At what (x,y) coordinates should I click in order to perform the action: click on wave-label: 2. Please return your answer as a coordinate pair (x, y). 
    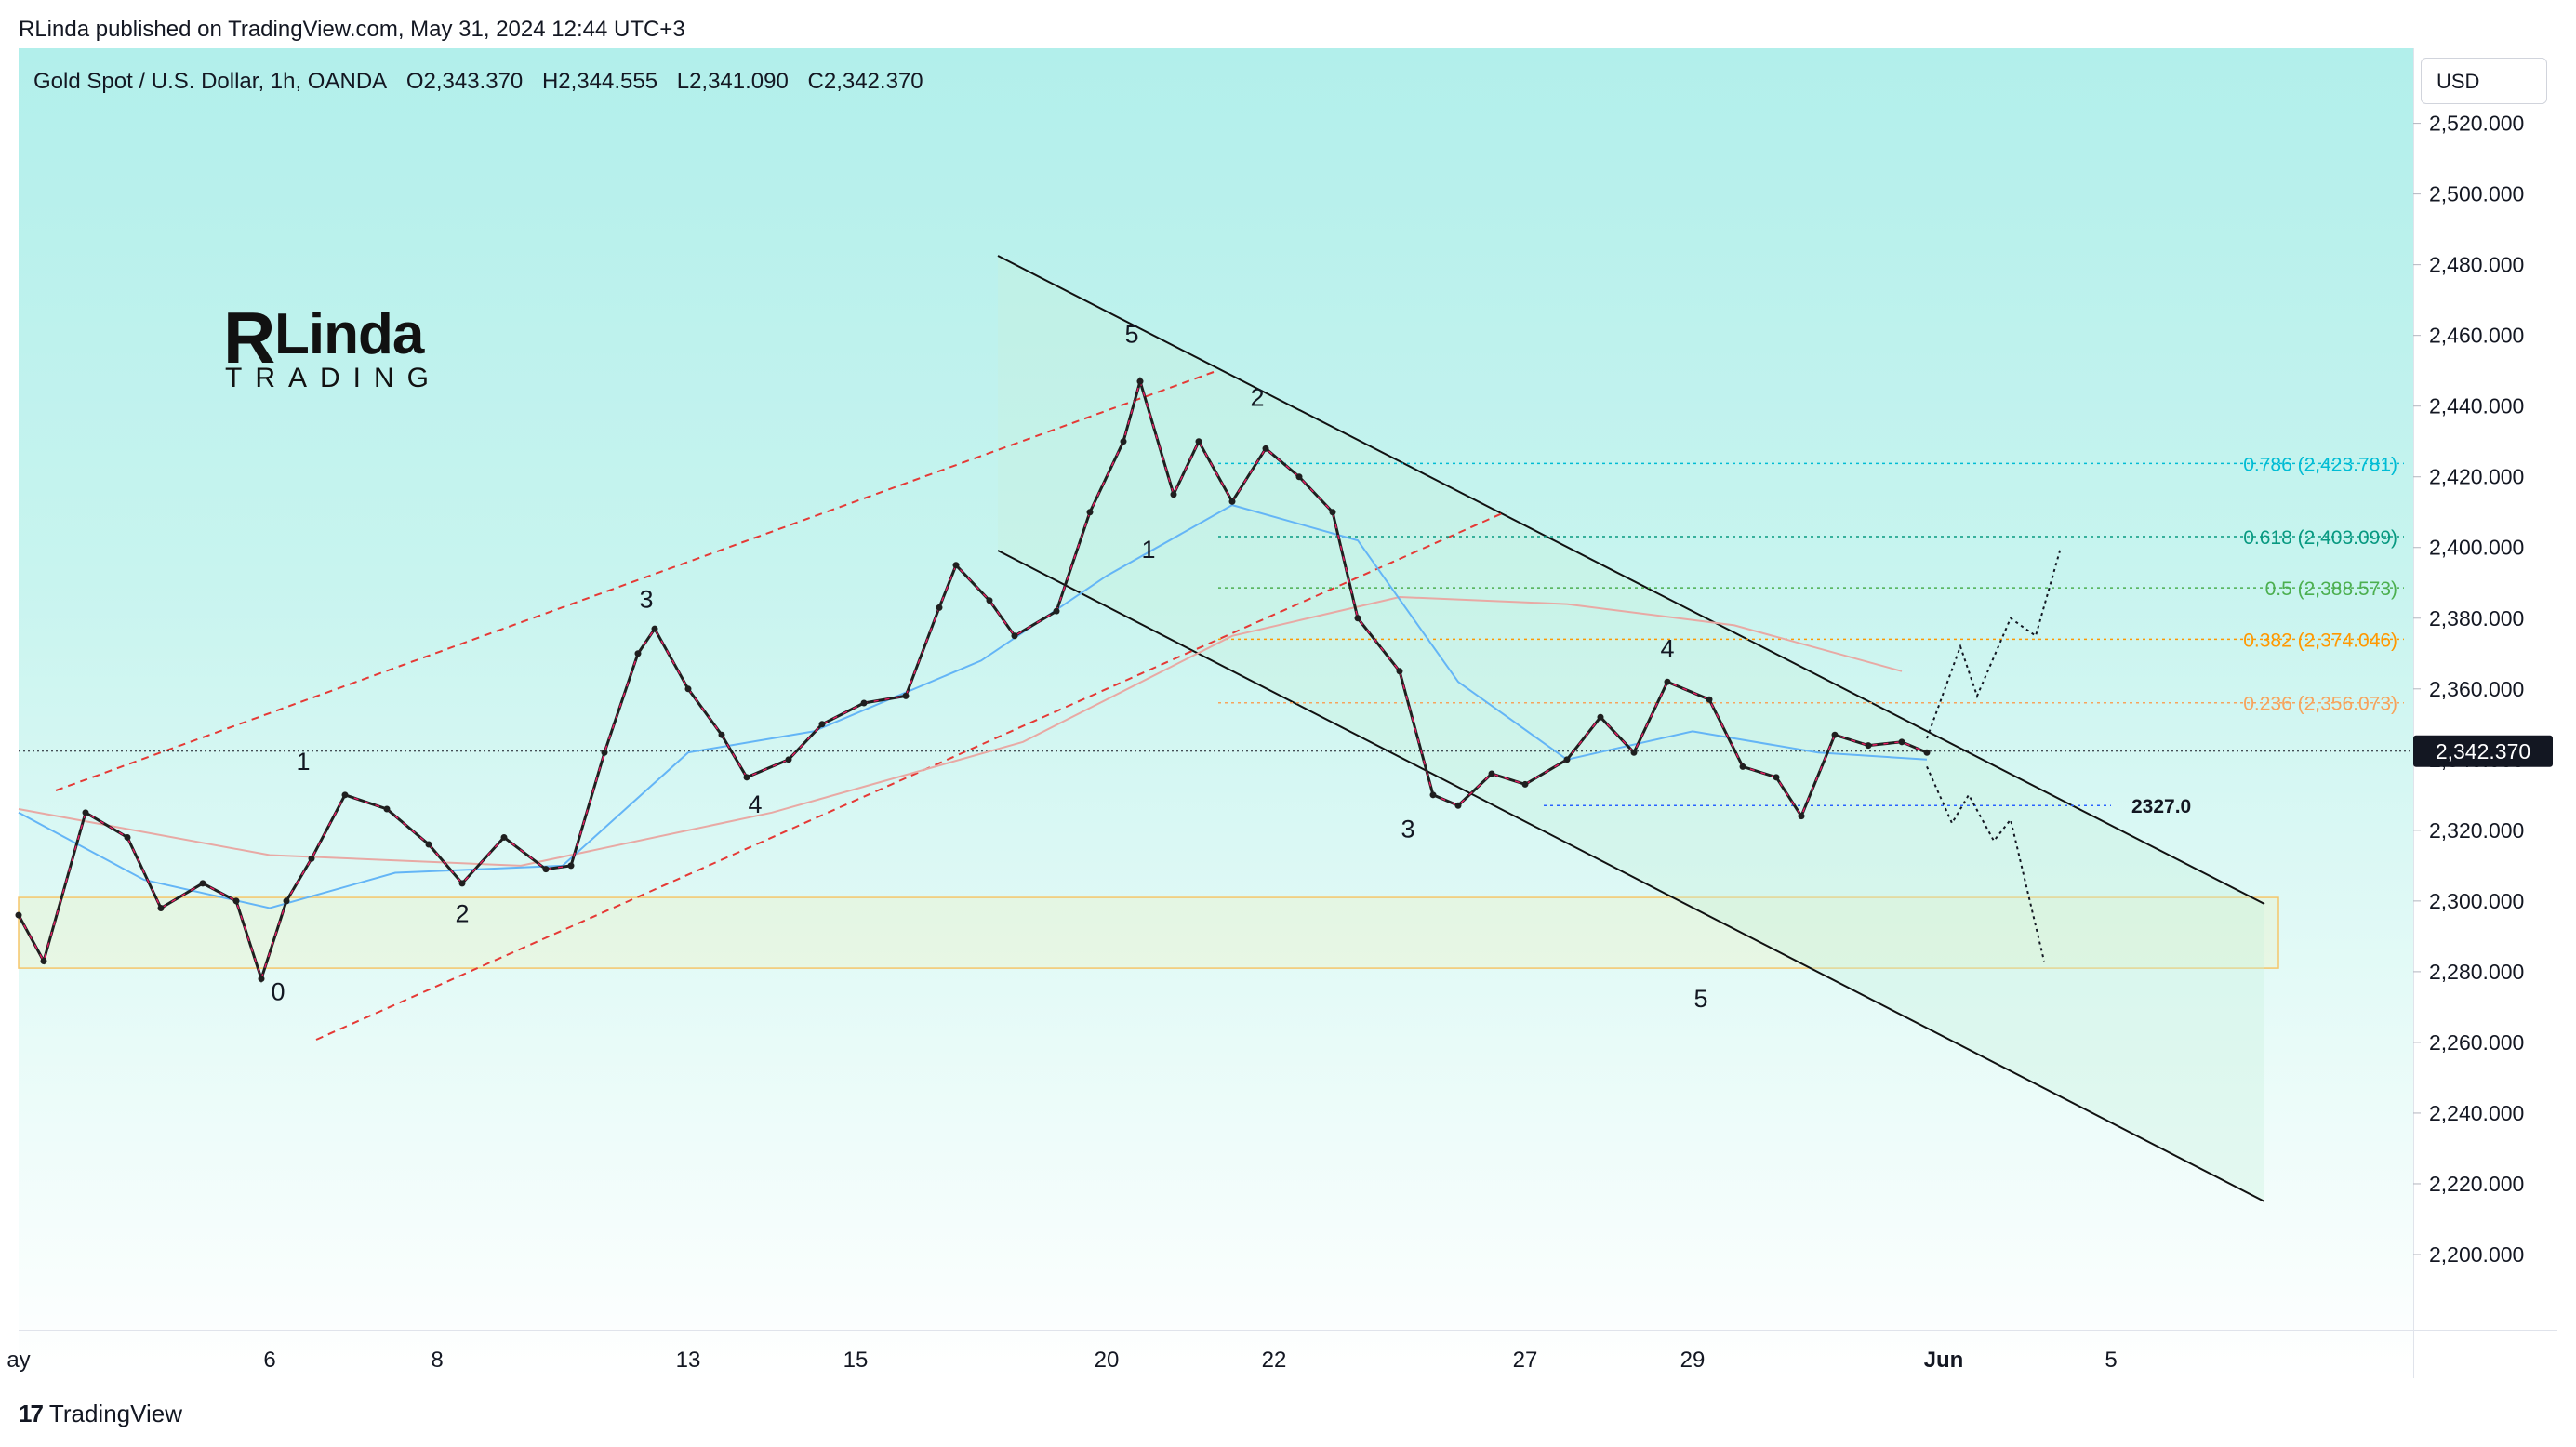
    Looking at the image, I should click on (462, 914).